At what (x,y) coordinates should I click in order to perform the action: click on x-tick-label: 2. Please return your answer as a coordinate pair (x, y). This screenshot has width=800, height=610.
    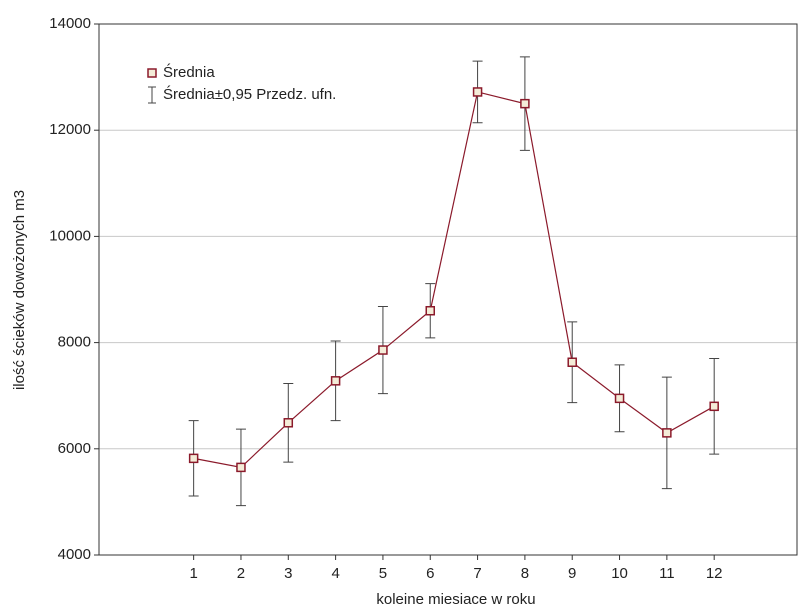
    Looking at the image, I should click on (241, 573).